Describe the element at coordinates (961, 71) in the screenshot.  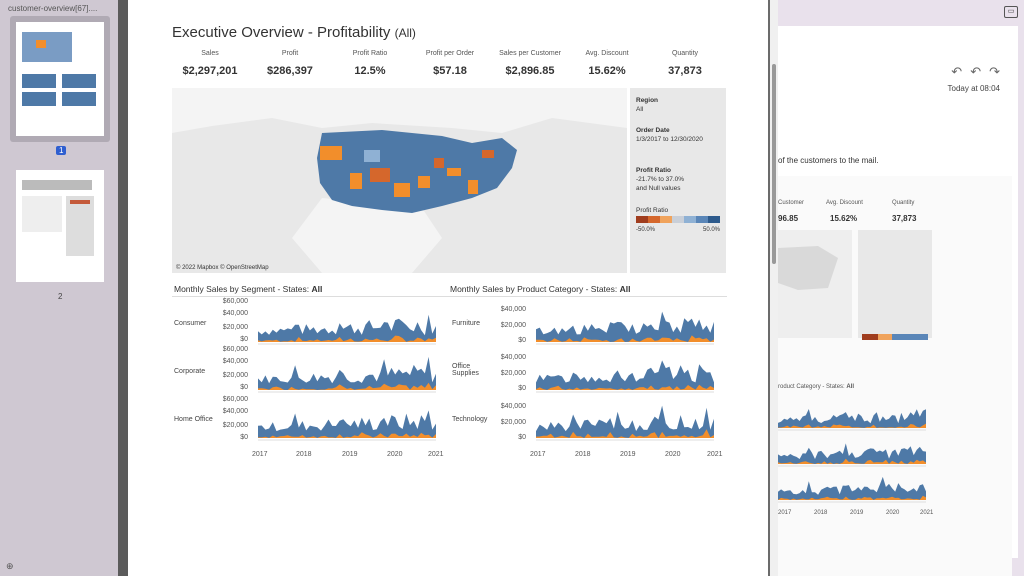
I see `reply-icon: ↶` at that location.